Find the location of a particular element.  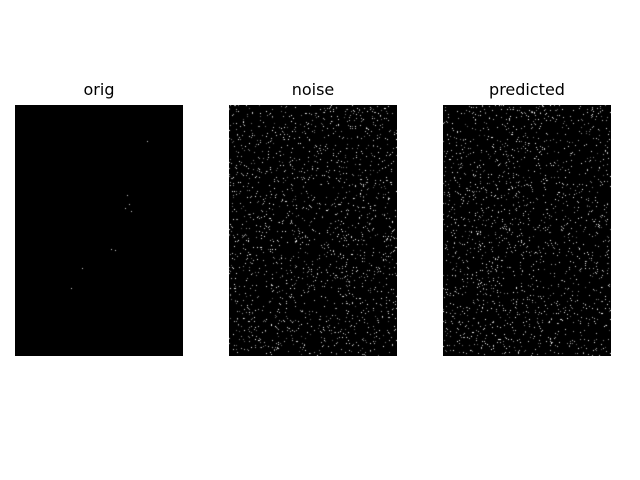

noise-image is located at coordinates (313, 230).